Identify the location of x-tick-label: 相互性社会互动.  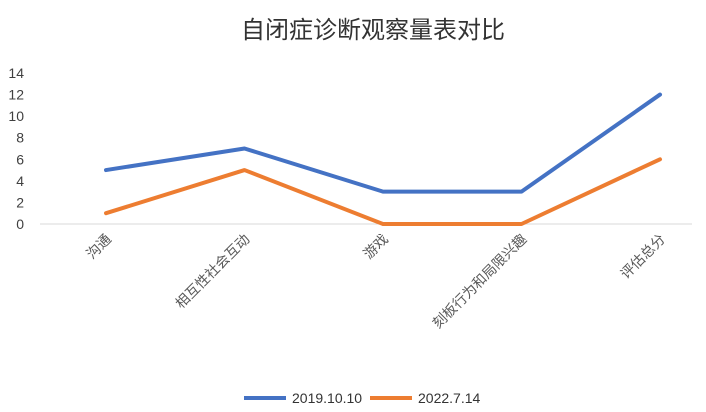
(213, 272).